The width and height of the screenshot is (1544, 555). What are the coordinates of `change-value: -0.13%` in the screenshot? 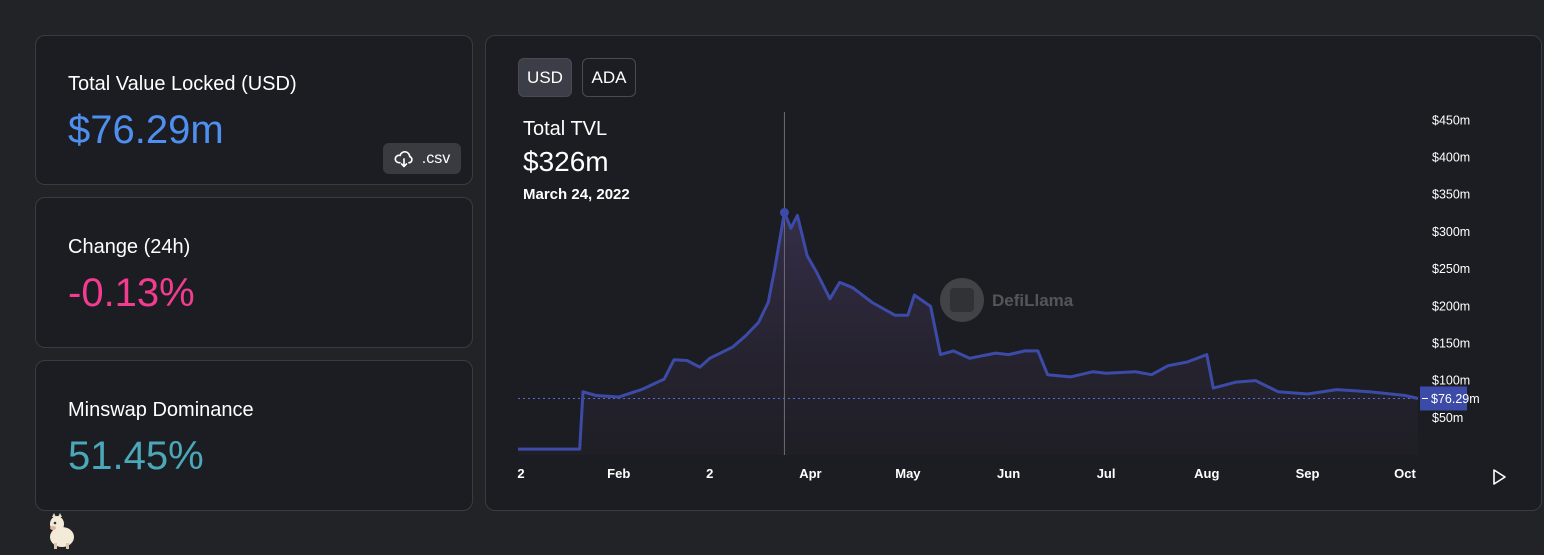 It's located at (131, 293).